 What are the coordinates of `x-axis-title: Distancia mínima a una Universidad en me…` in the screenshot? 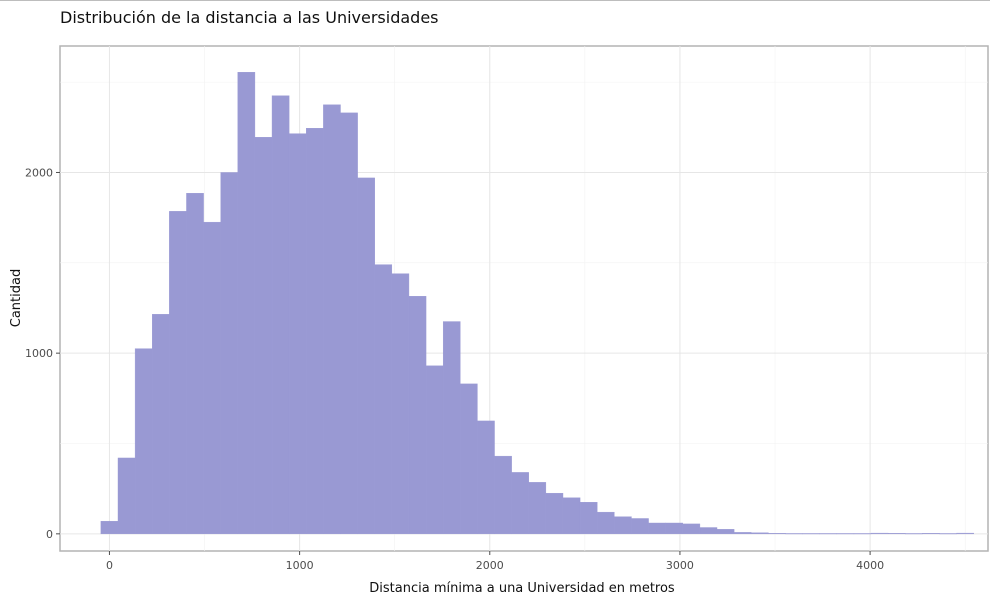 It's located at (522, 587).